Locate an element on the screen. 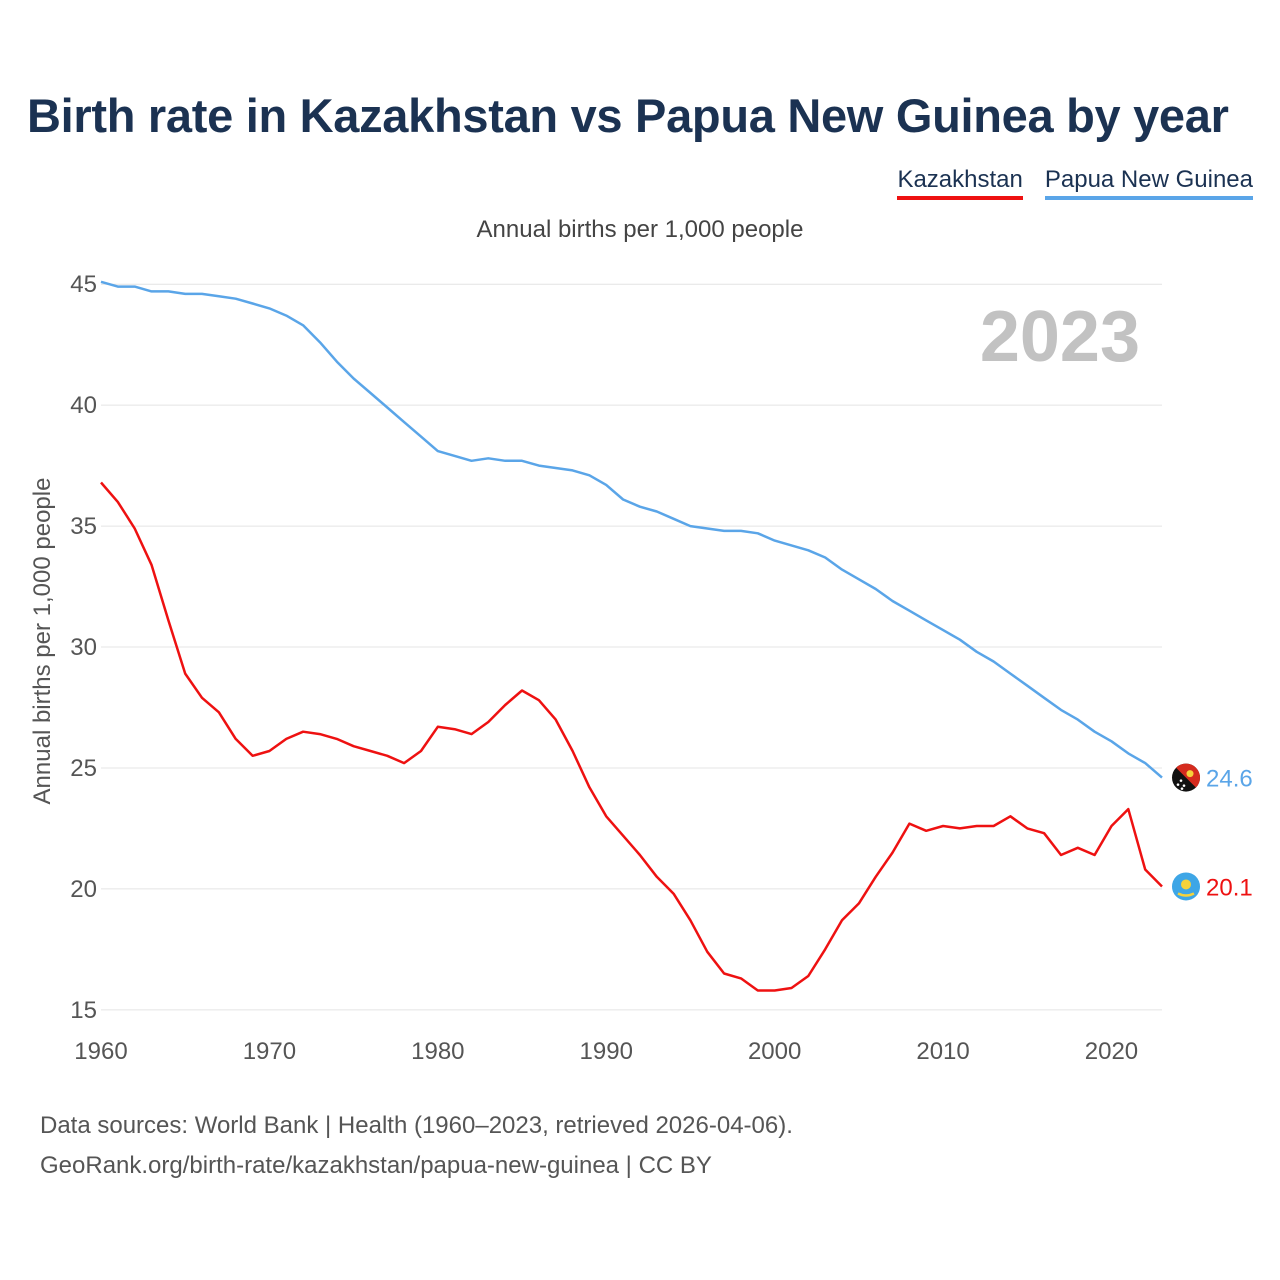 The image size is (1280, 1280). chart-subtitle: Annual births per 1,000 people is located at coordinates (640, 229).